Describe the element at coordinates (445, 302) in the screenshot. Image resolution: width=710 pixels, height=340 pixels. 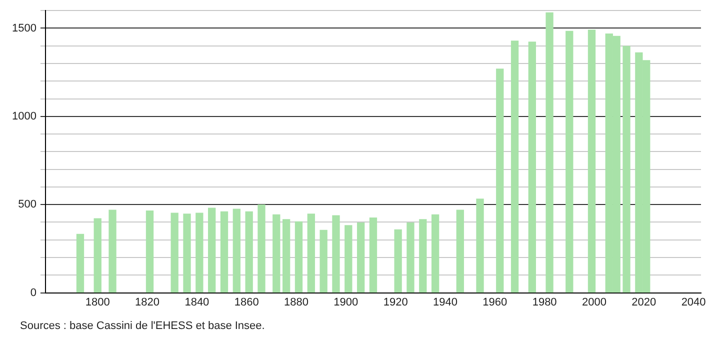
I see `x-tick-label: 1940` at that location.